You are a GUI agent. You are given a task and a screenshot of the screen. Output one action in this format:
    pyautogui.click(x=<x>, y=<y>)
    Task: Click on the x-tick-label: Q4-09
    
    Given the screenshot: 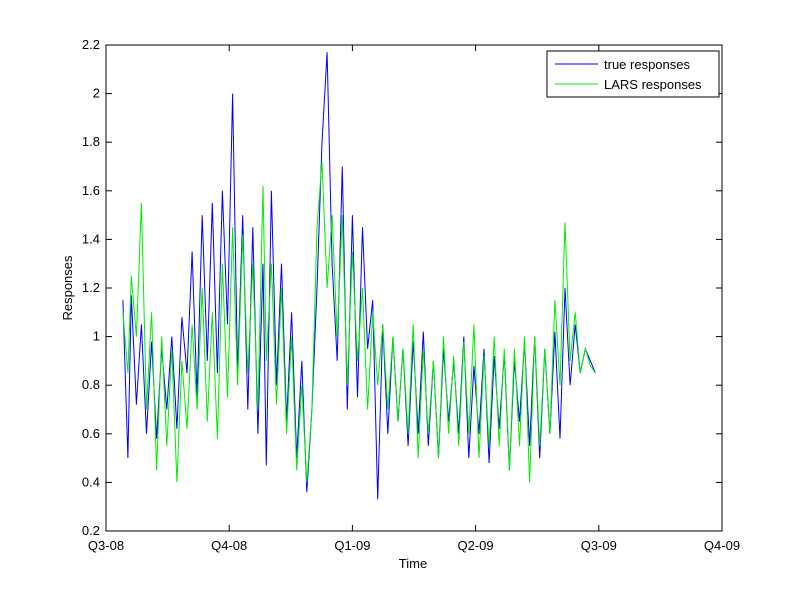 What is the action you would take?
    pyautogui.click(x=722, y=545)
    